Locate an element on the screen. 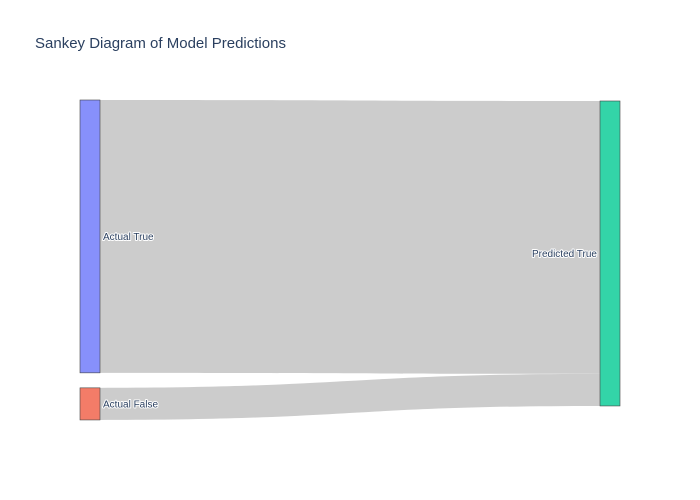 The width and height of the screenshot is (700, 500). sankey-node-actual-false is located at coordinates (90, 404).